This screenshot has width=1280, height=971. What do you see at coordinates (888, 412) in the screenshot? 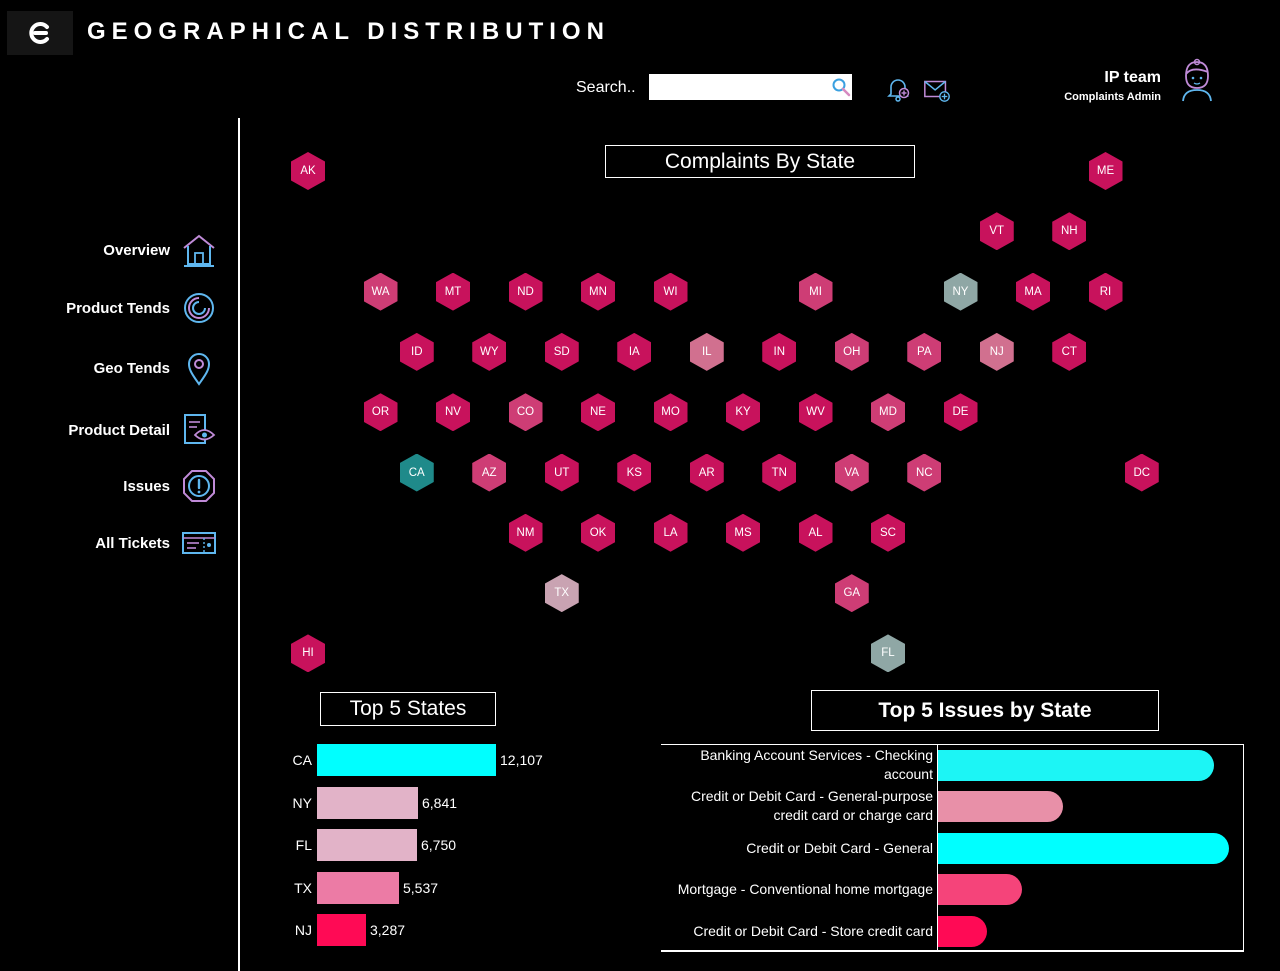
I see `state-hex-md: MD` at bounding box center [888, 412].